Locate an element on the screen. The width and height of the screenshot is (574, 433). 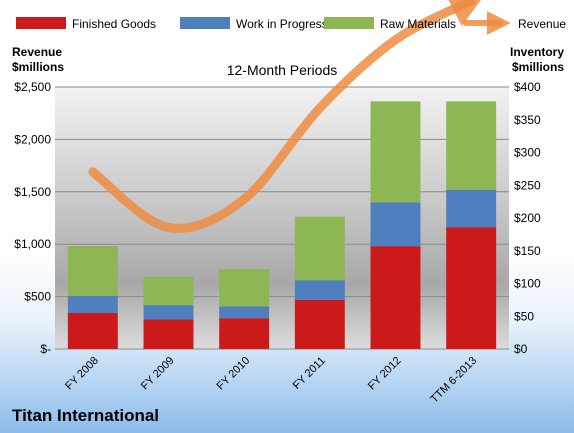
category-tick-label: TTM 6-2013 is located at coordinates (453, 380).